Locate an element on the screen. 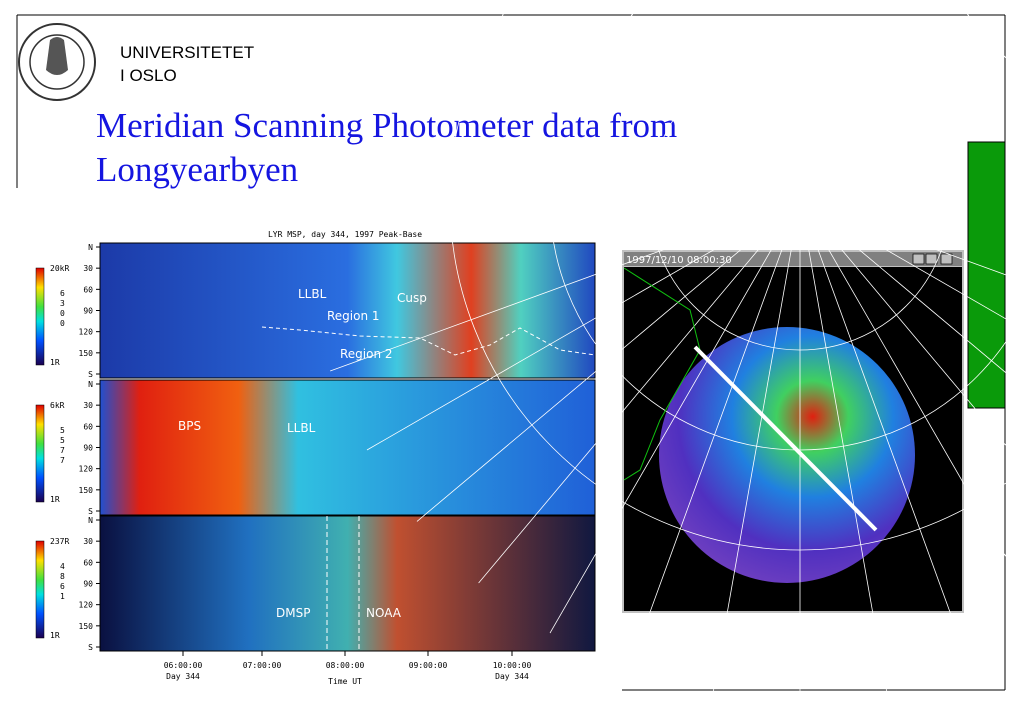  colorbar-label: 237R is located at coordinates (59, 541).